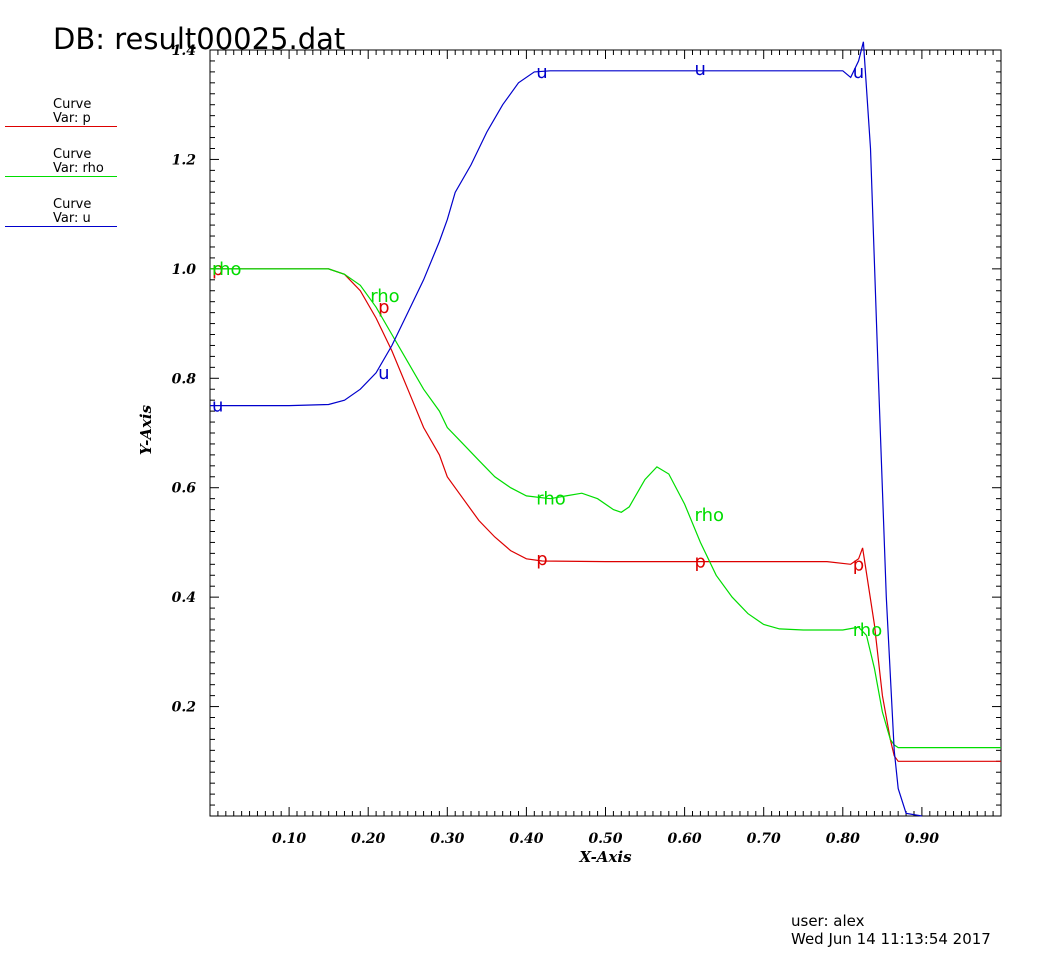  I want to click on x-axis-title: X-Axis, so click(605, 857).